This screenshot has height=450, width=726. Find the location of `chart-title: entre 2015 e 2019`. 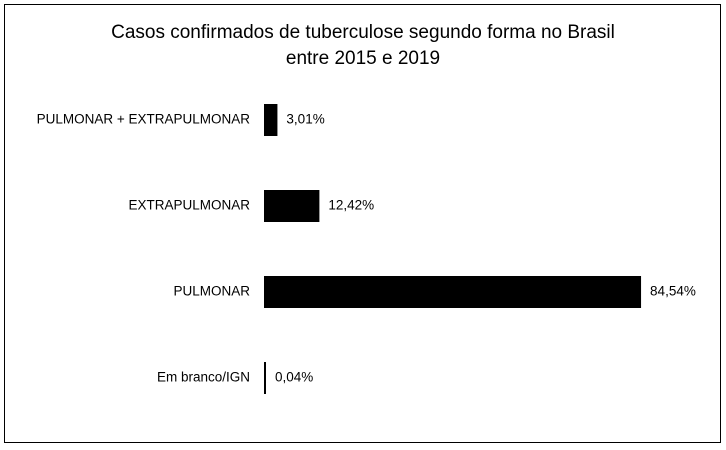

chart-title: entre 2015 e 2019 is located at coordinates (363, 58).